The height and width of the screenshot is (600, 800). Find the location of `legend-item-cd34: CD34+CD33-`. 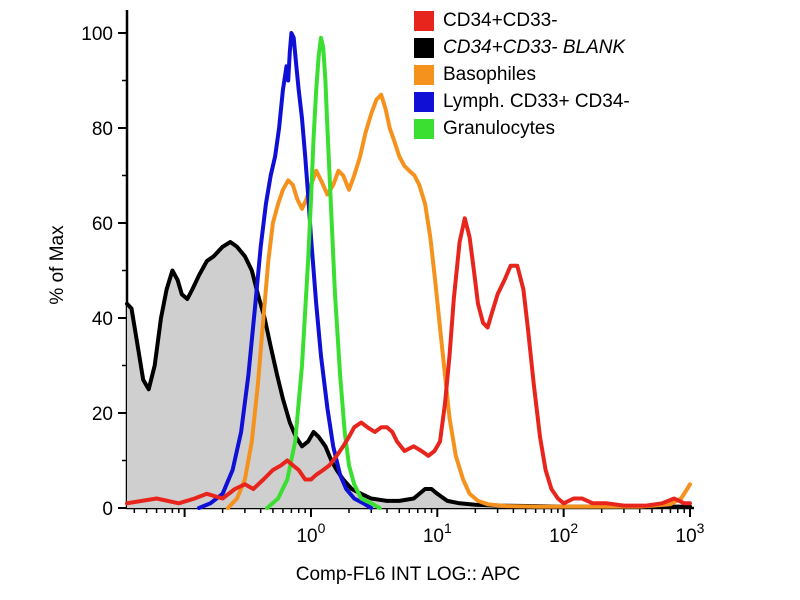

legend-item-cd34: CD34+CD33- is located at coordinates (522, 21).